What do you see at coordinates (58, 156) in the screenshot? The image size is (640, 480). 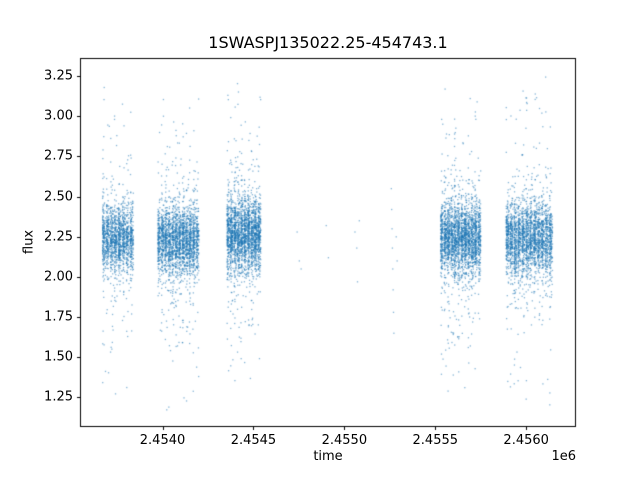 I see `y-tick-label: 2.75` at bounding box center [58, 156].